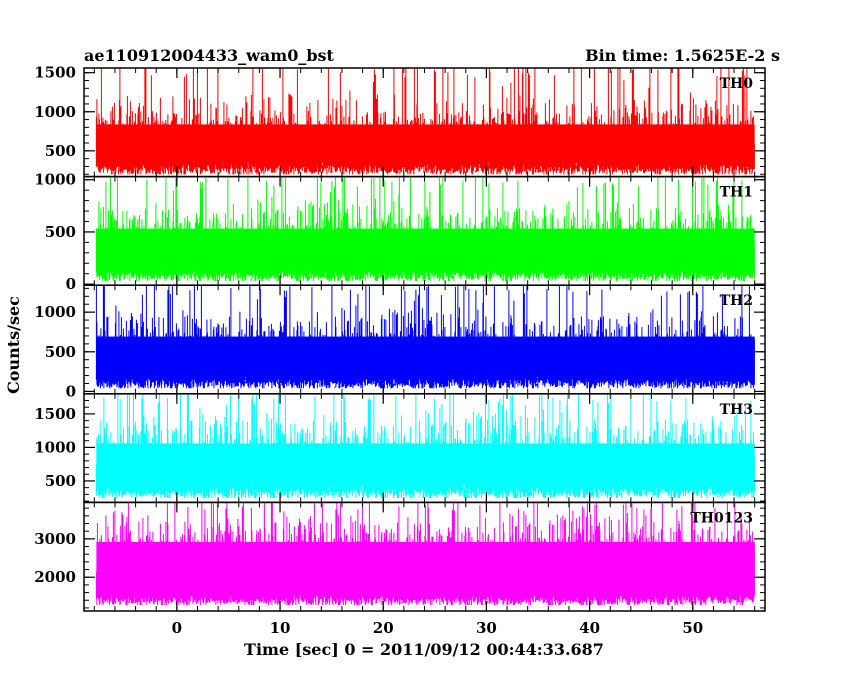 Image resolution: width=850 pixels, height=680 pixels. Describe the element at coordinates (737, 84) in the screenshot. I see `panel-label-th0: TH0` at that location.